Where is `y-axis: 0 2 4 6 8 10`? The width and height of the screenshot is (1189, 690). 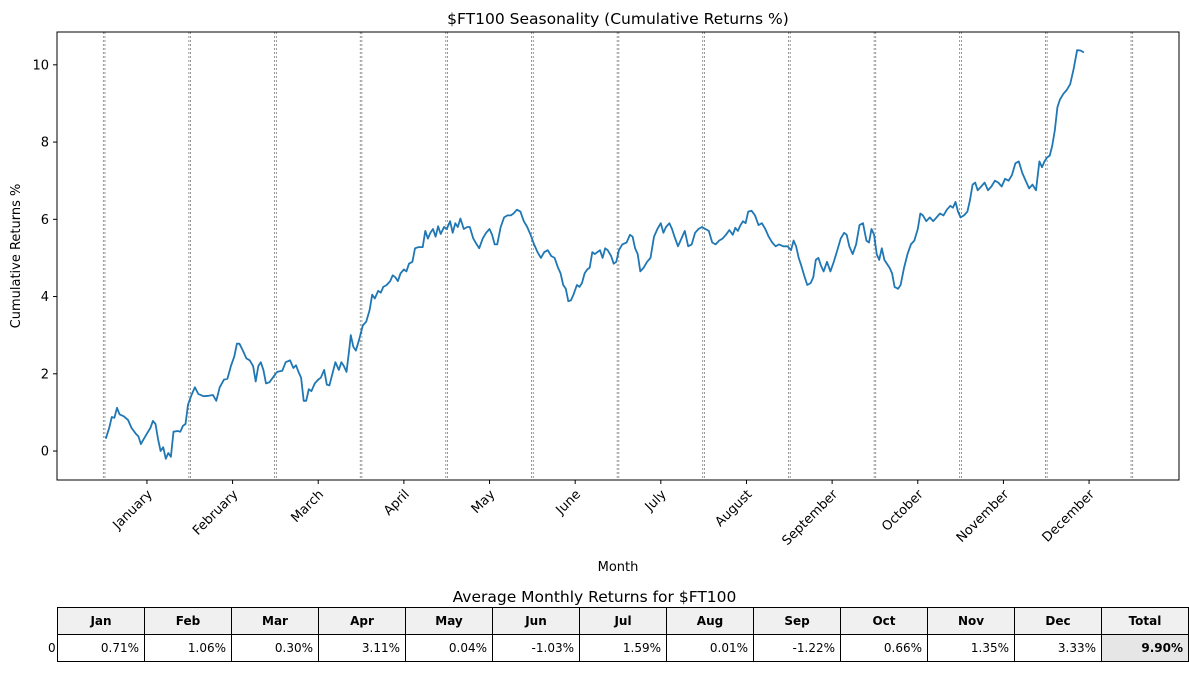 y-axis: 0 2 4 6 8 10 is located at coordinates (44, 259).